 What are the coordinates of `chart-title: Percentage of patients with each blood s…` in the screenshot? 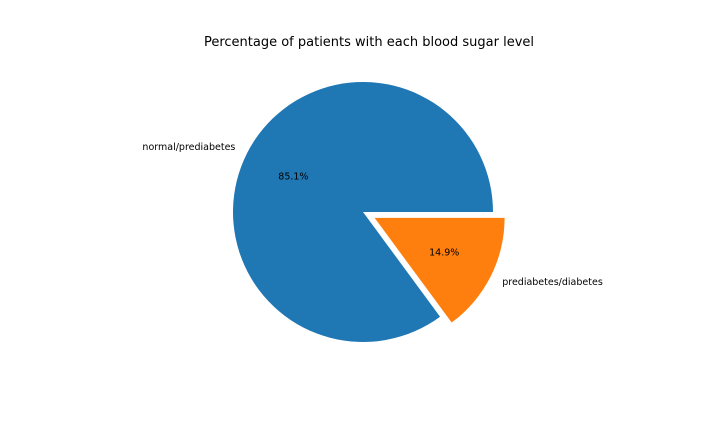 It's located at (369, 42).